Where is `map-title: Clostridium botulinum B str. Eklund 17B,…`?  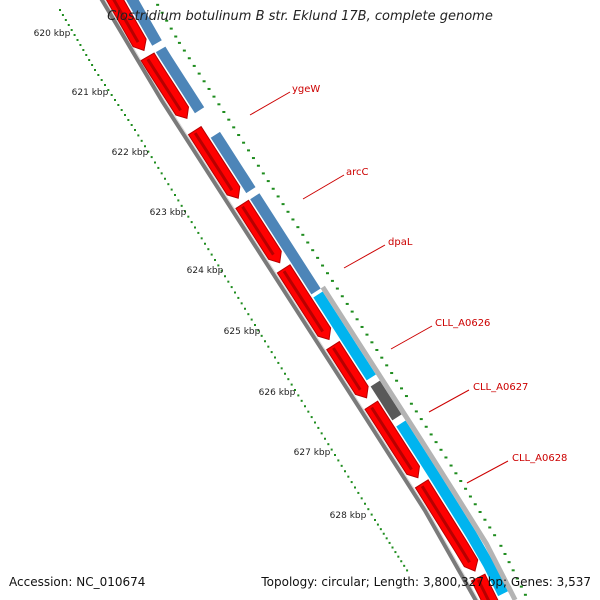
map-title: Clostridium botulinum B str. Eklund 17B,… is located at coordinates (300, 16).